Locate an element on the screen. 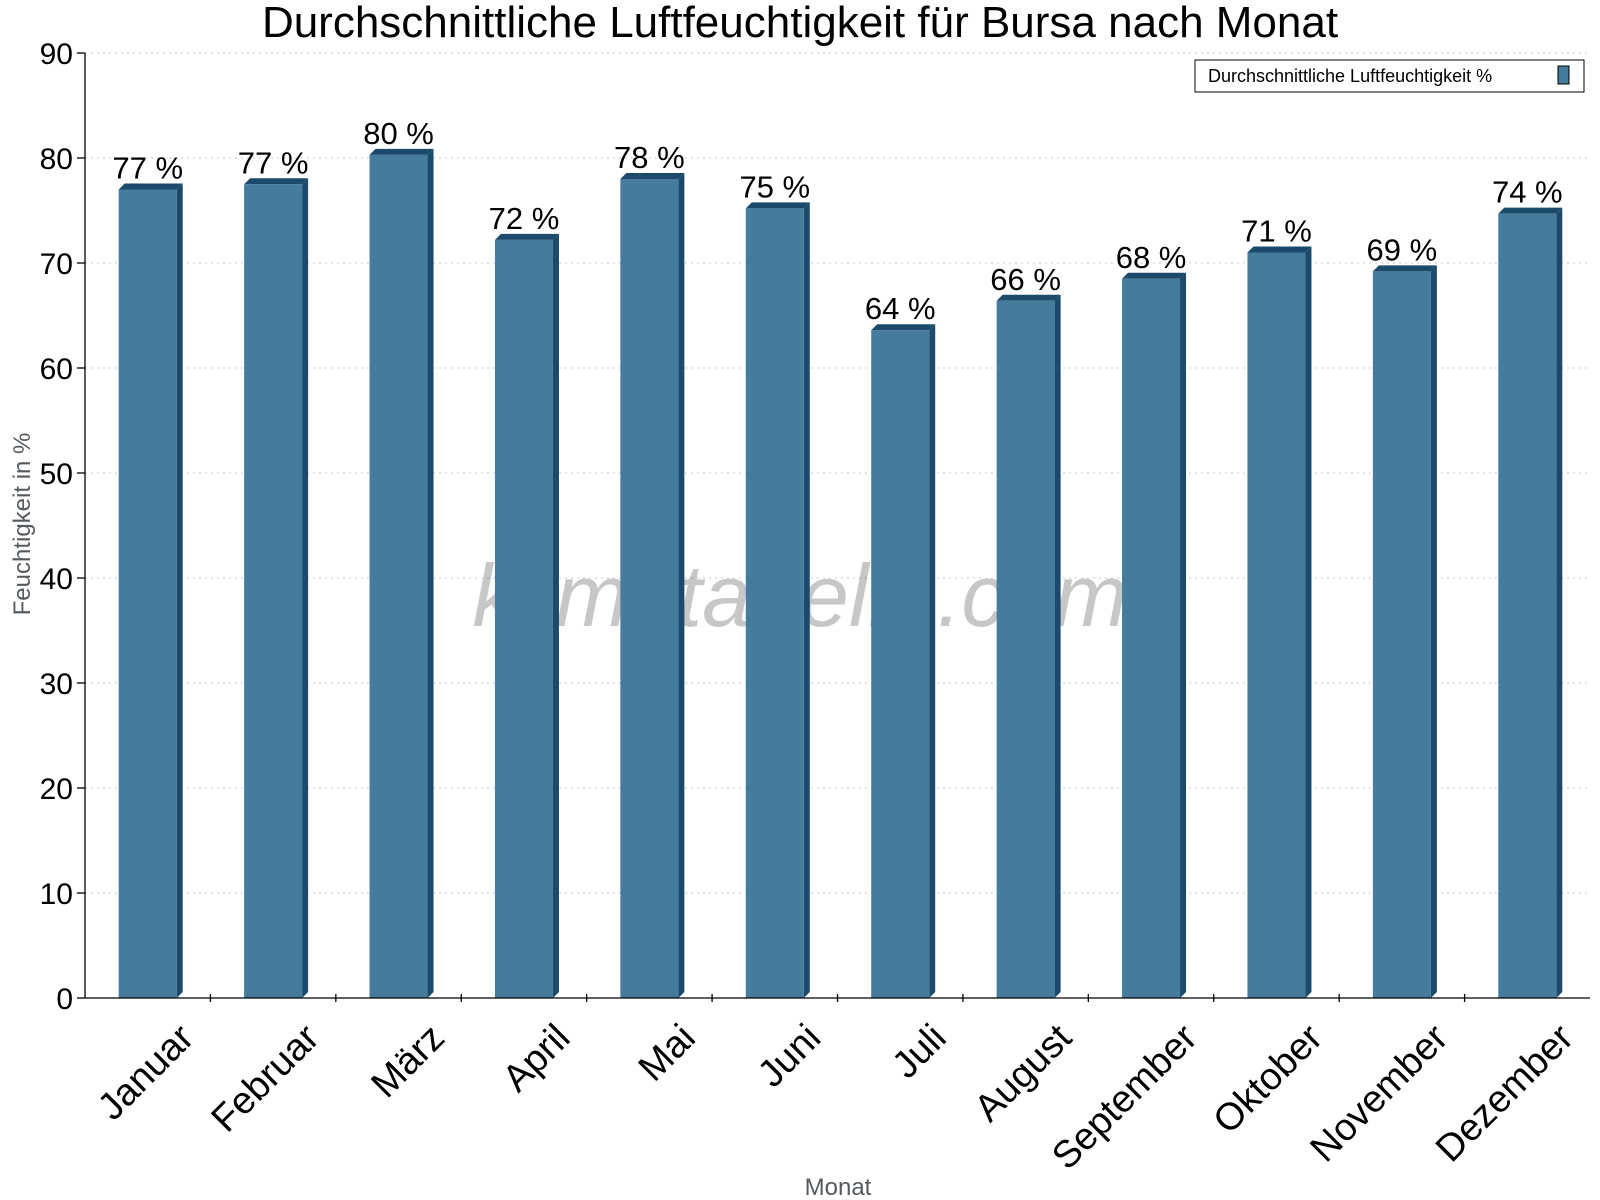  legend: Durchschnittliche Luftfeuchtigkeit % is located at coordinates (1389, 76).